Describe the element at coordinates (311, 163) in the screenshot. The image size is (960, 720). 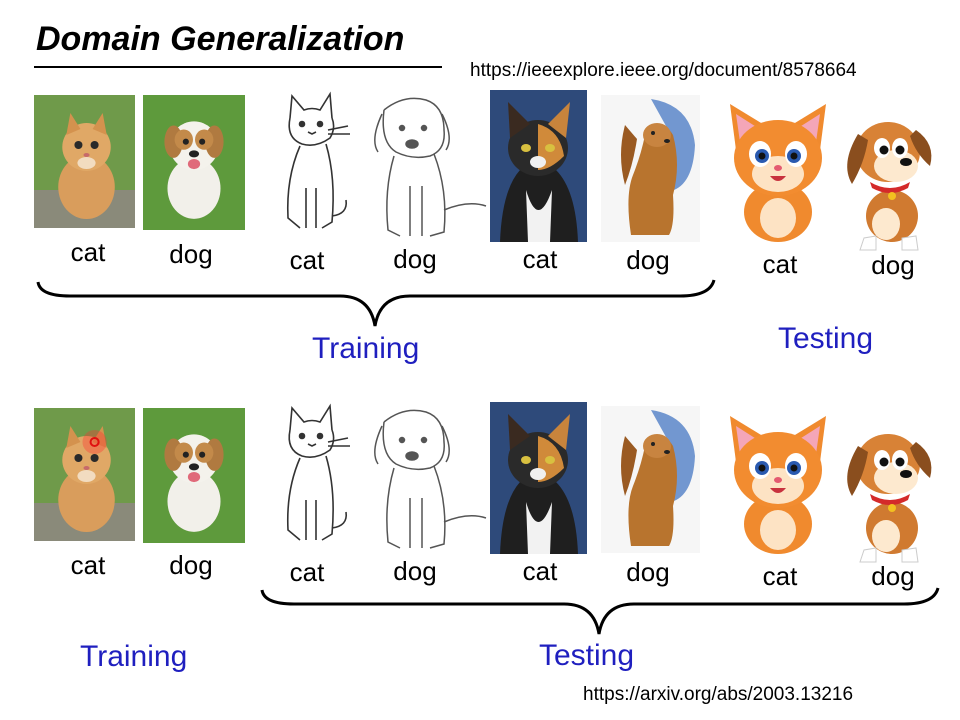
I see `sketch-cat-image` at that location.